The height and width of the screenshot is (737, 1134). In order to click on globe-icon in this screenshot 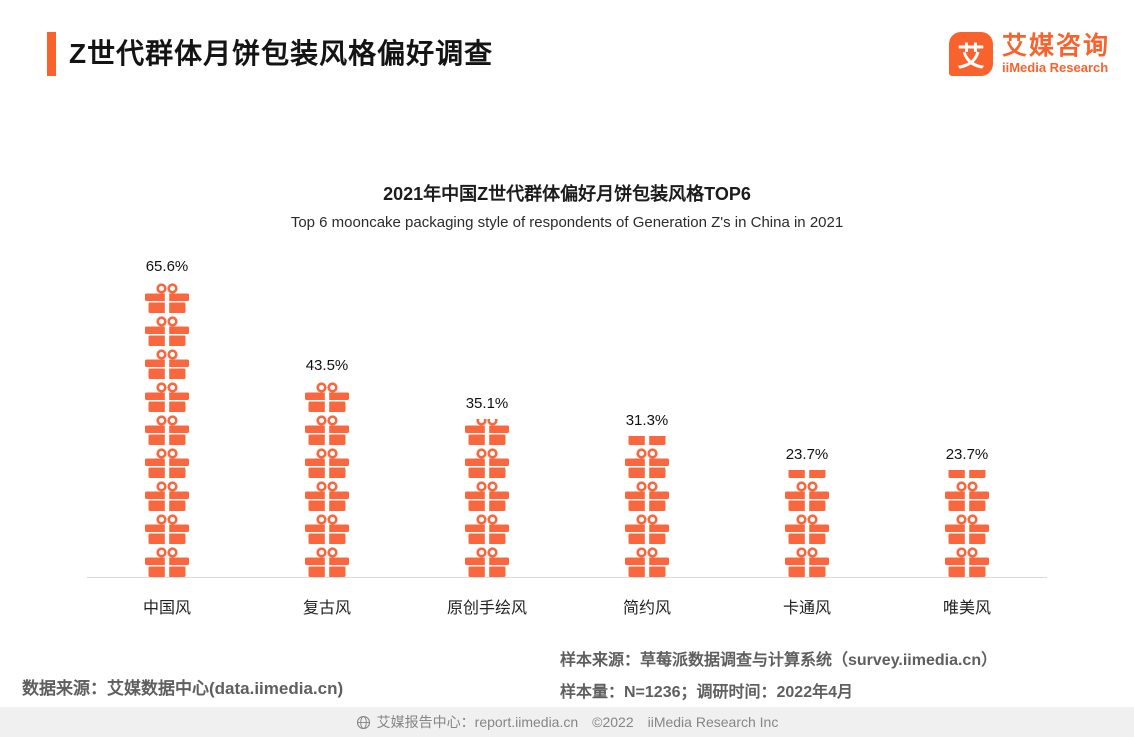, I will do `click(363, 722)`.